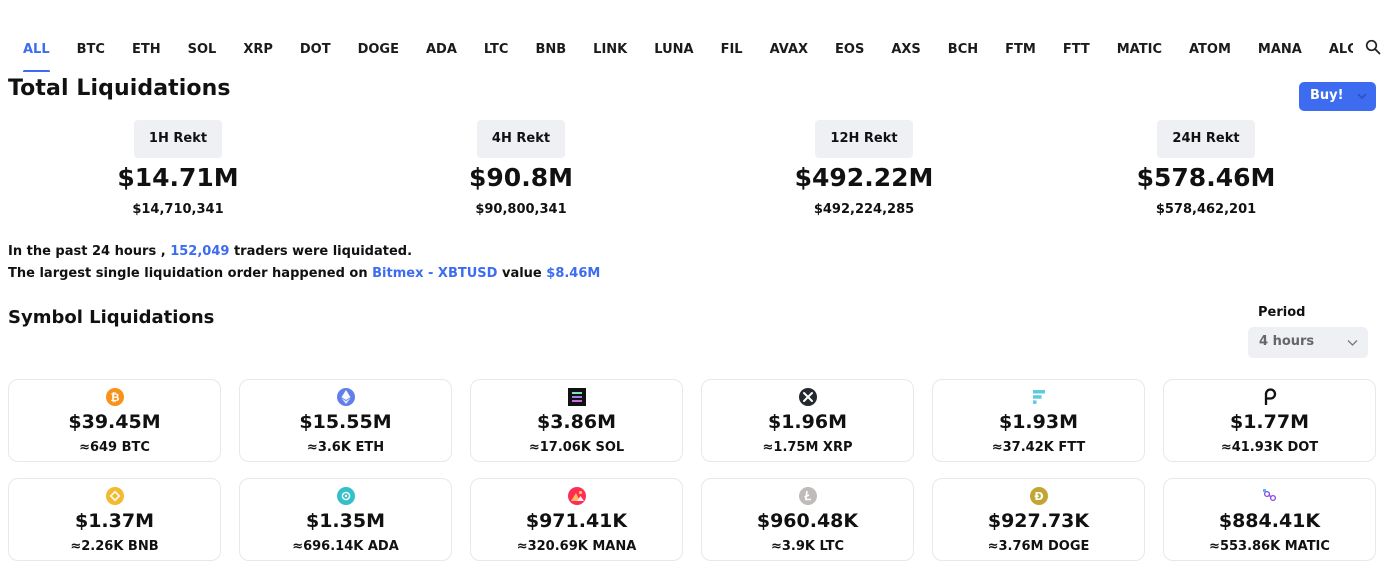 The image size is (1389, 561). I want to click on tab-sol: SOL, so click(202, 49).